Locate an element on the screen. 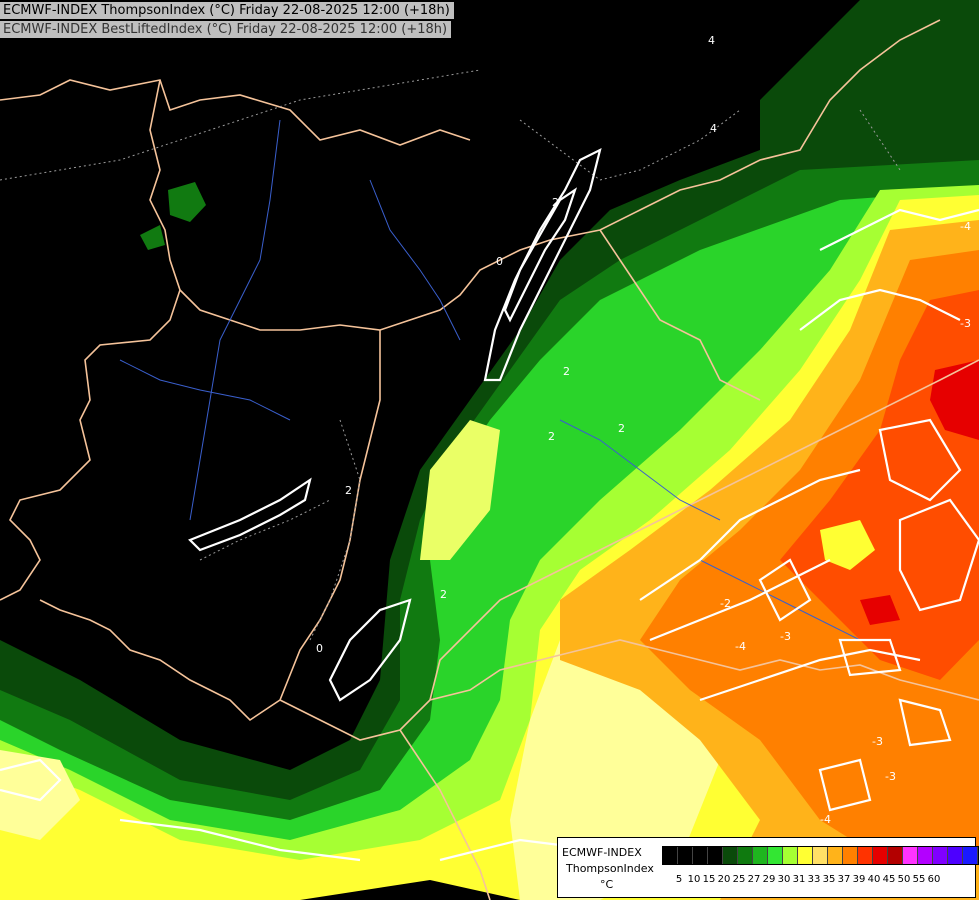 Image resolution: width=979 pixels, height=900 pixels. legend-tick-label: 45 is located at coordinates (889, 879).